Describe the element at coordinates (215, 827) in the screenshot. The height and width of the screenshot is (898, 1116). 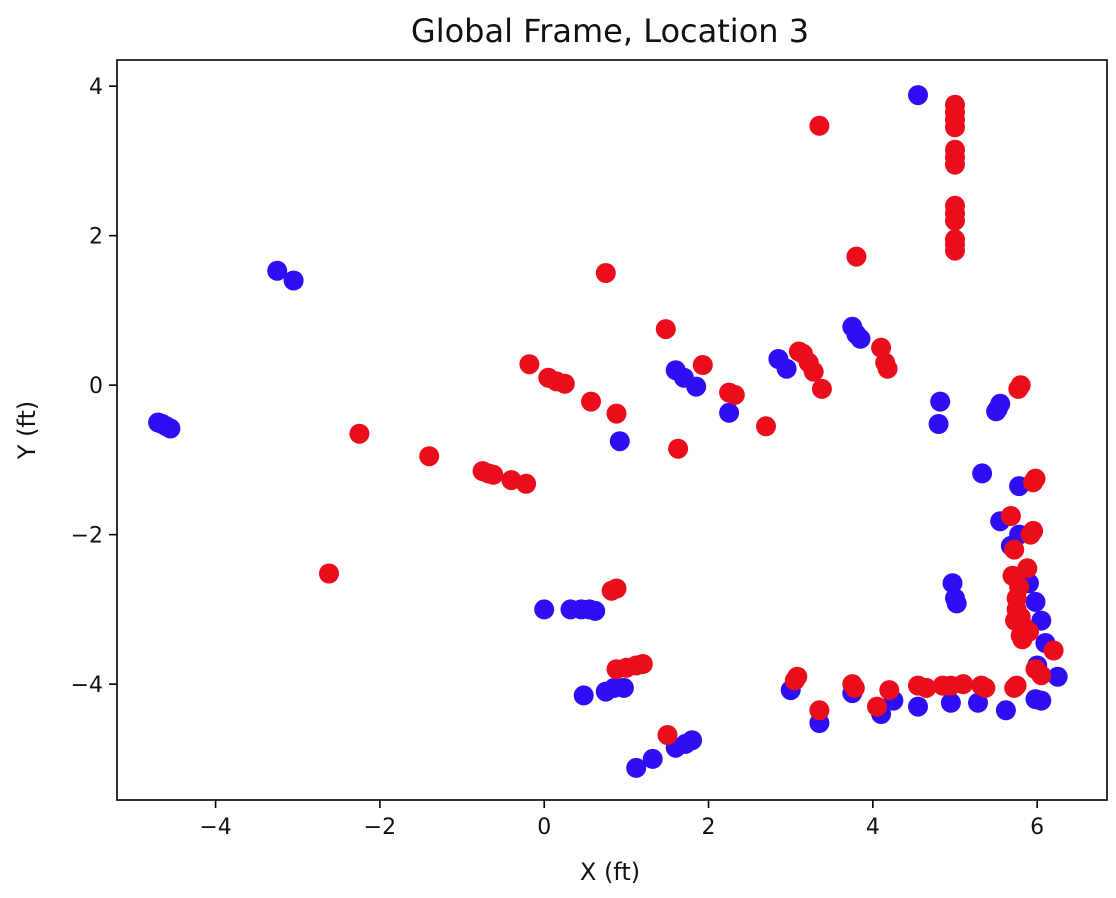
I see `x-tick-label: −4` at that location.